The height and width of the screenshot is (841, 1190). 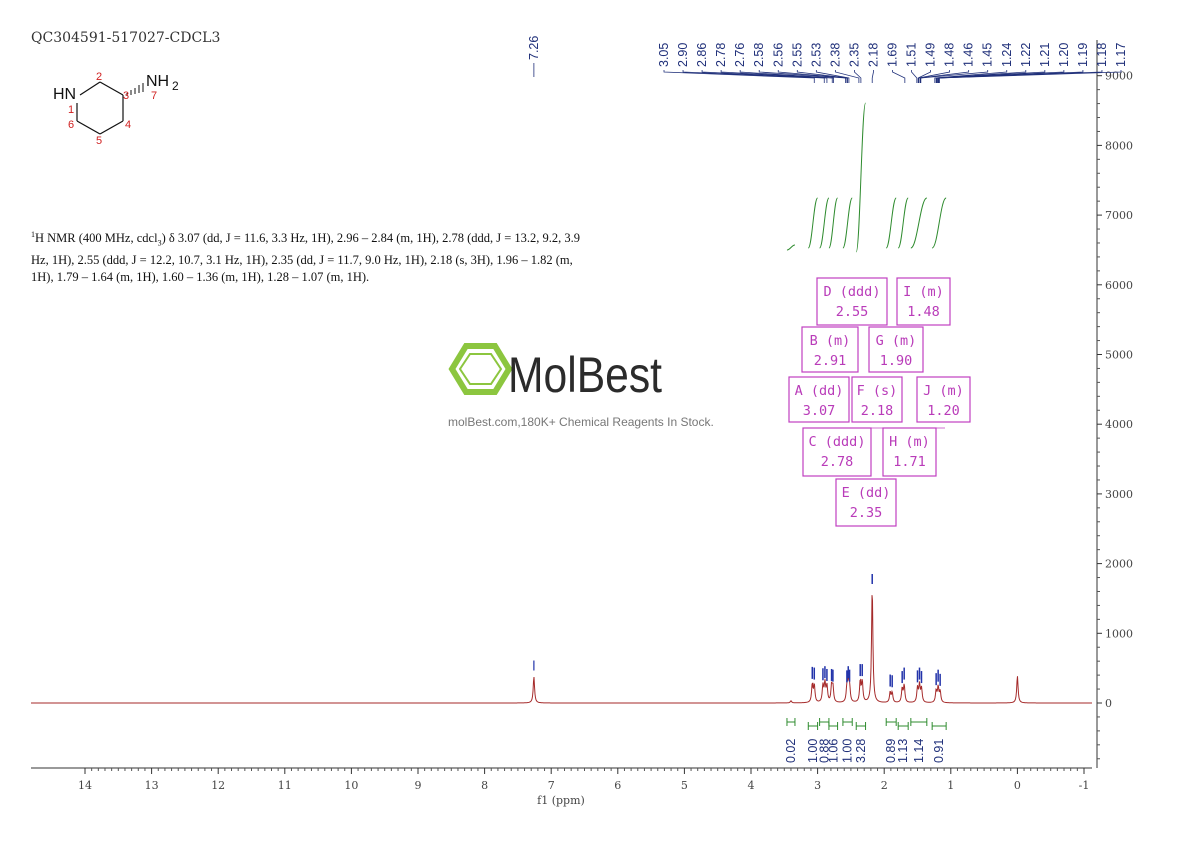 What do you see at coordinates (884, 785) in the screenshot?
I see `x-tick-label: 2` at bounding box center [884, 785].